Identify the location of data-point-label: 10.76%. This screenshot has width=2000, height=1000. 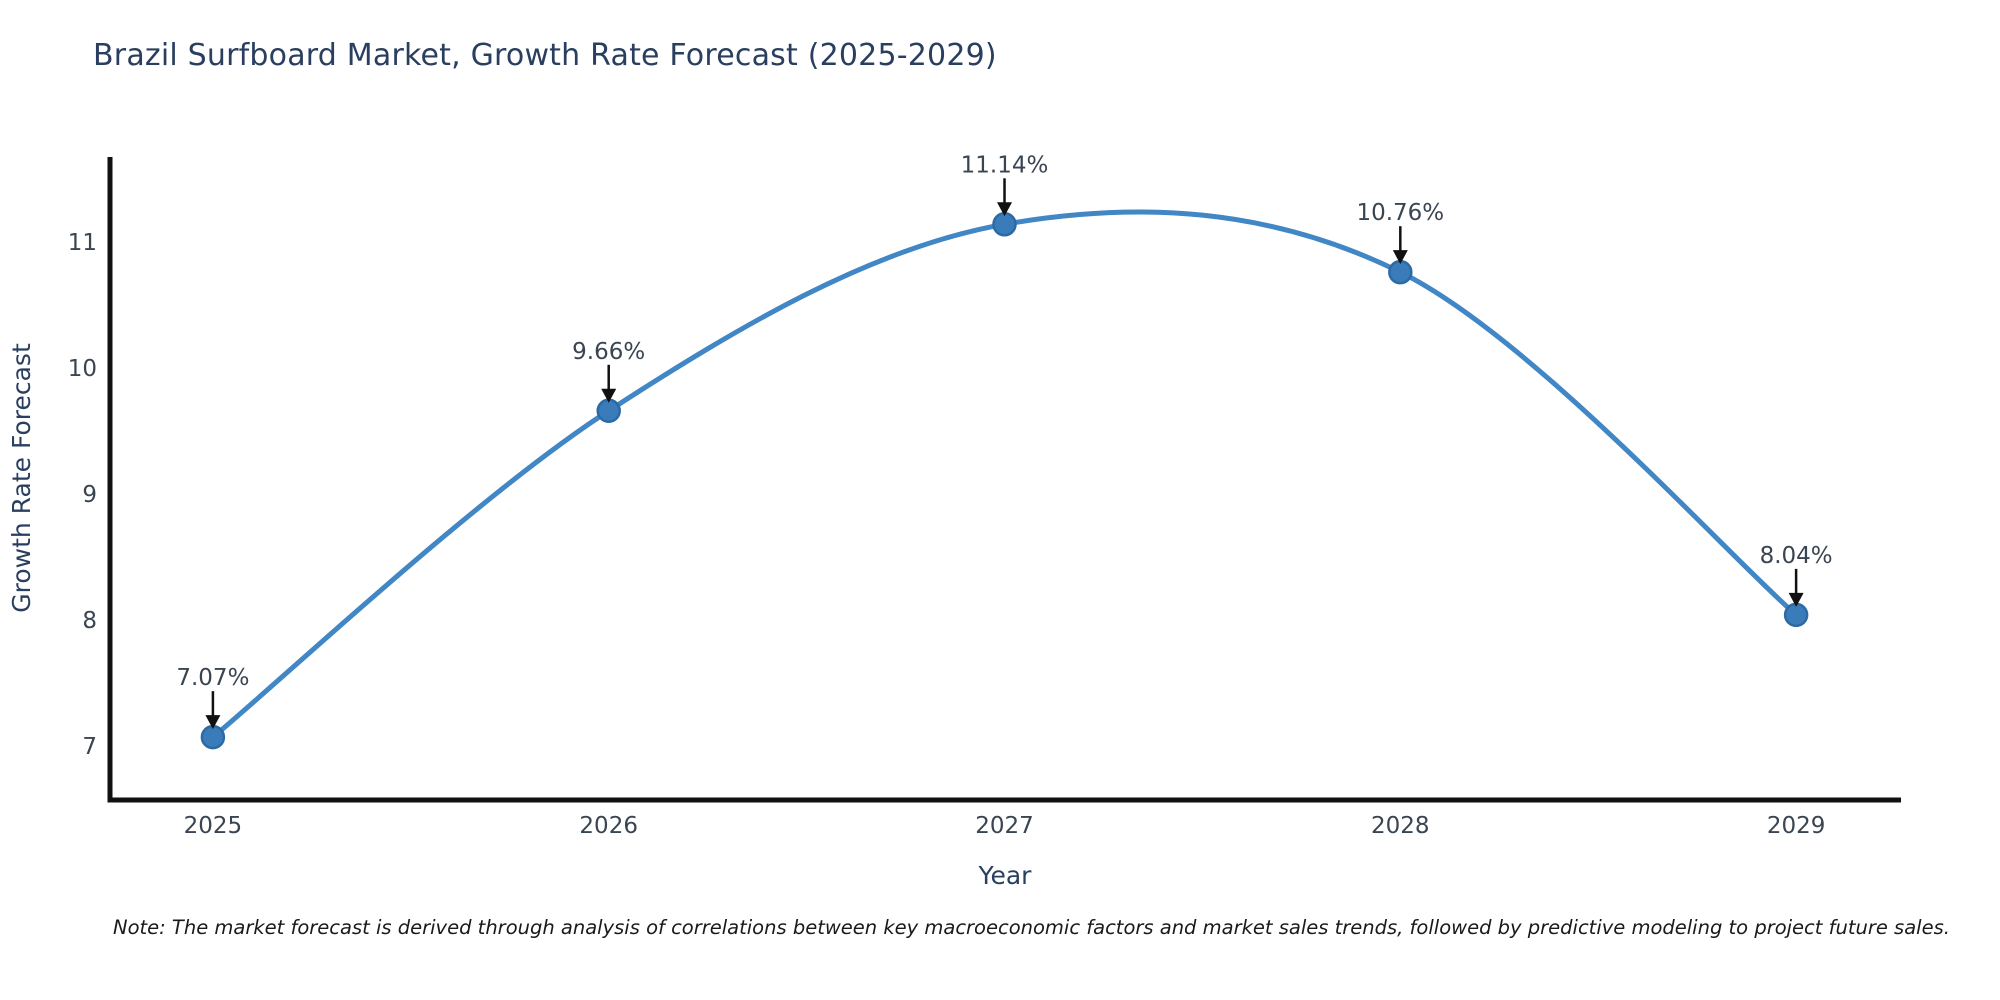
(1400, 213).